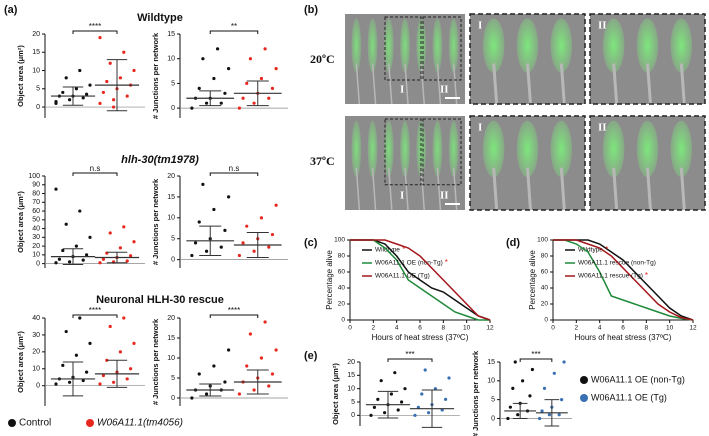  I want to click on y-axis-label: # Junctions per network, so click(155, 361).